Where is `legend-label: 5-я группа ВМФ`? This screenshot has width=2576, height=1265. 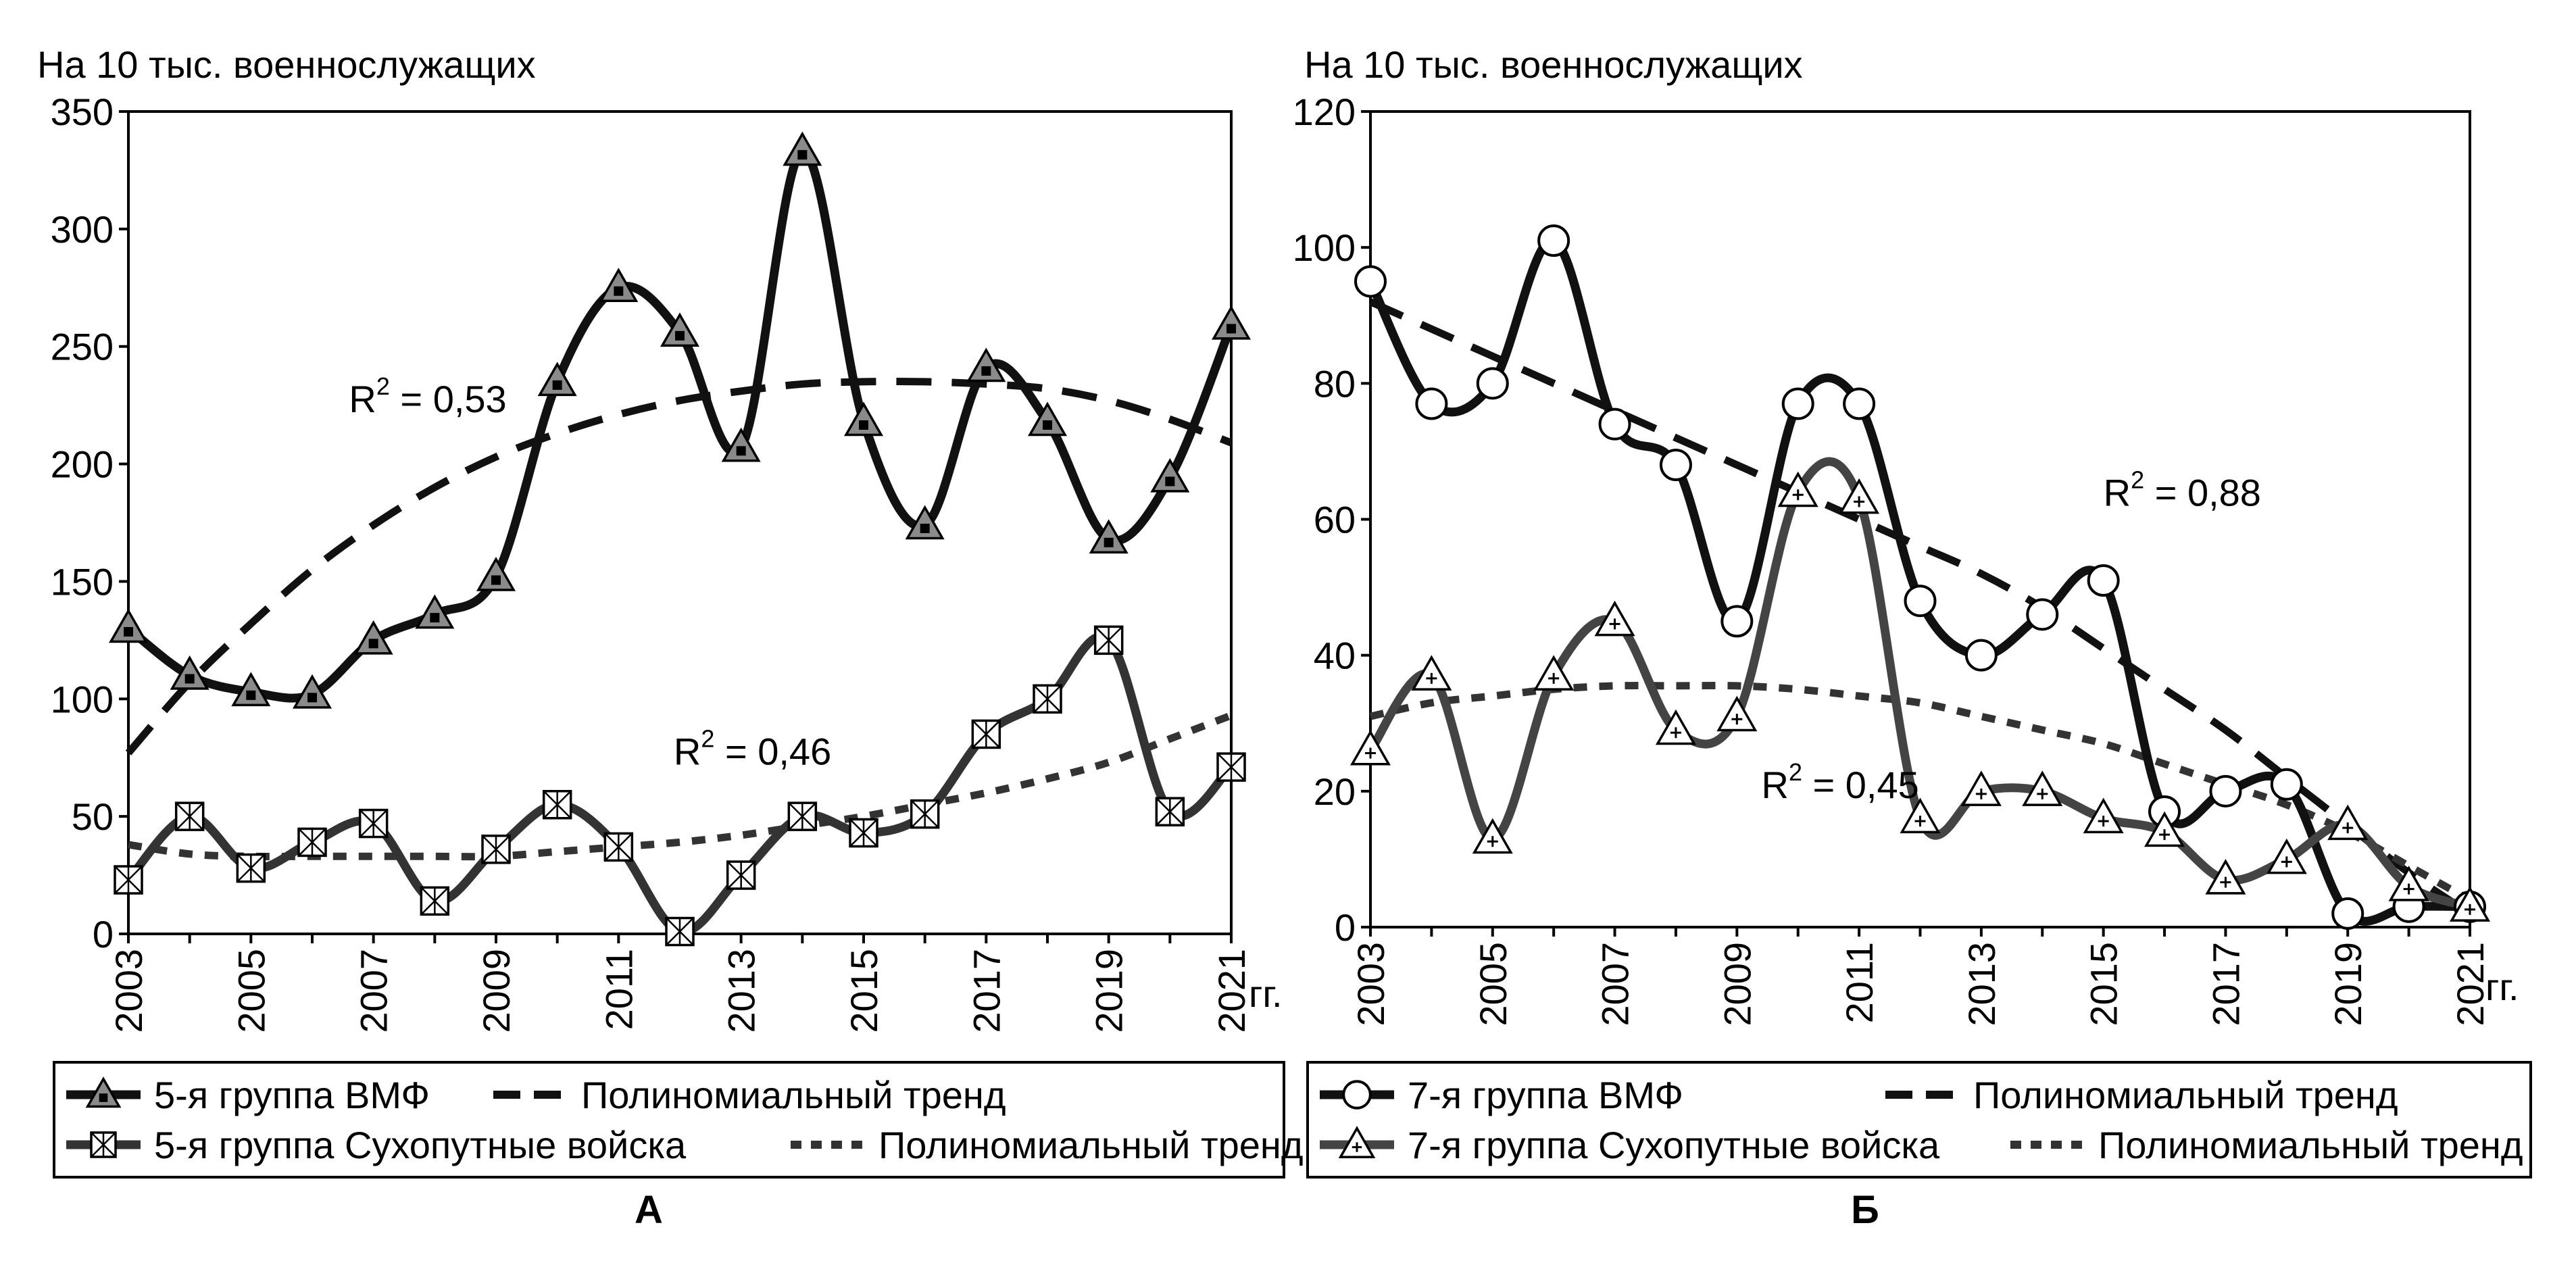 legend-label: 5-я группа ВМФ is located at coordinates (292, 1095).